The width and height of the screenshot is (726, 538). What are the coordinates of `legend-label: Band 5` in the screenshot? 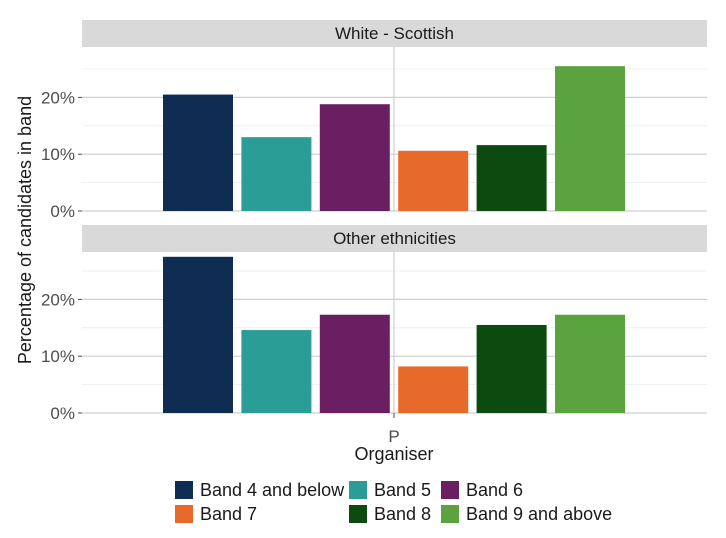 It's located at (402, 490).